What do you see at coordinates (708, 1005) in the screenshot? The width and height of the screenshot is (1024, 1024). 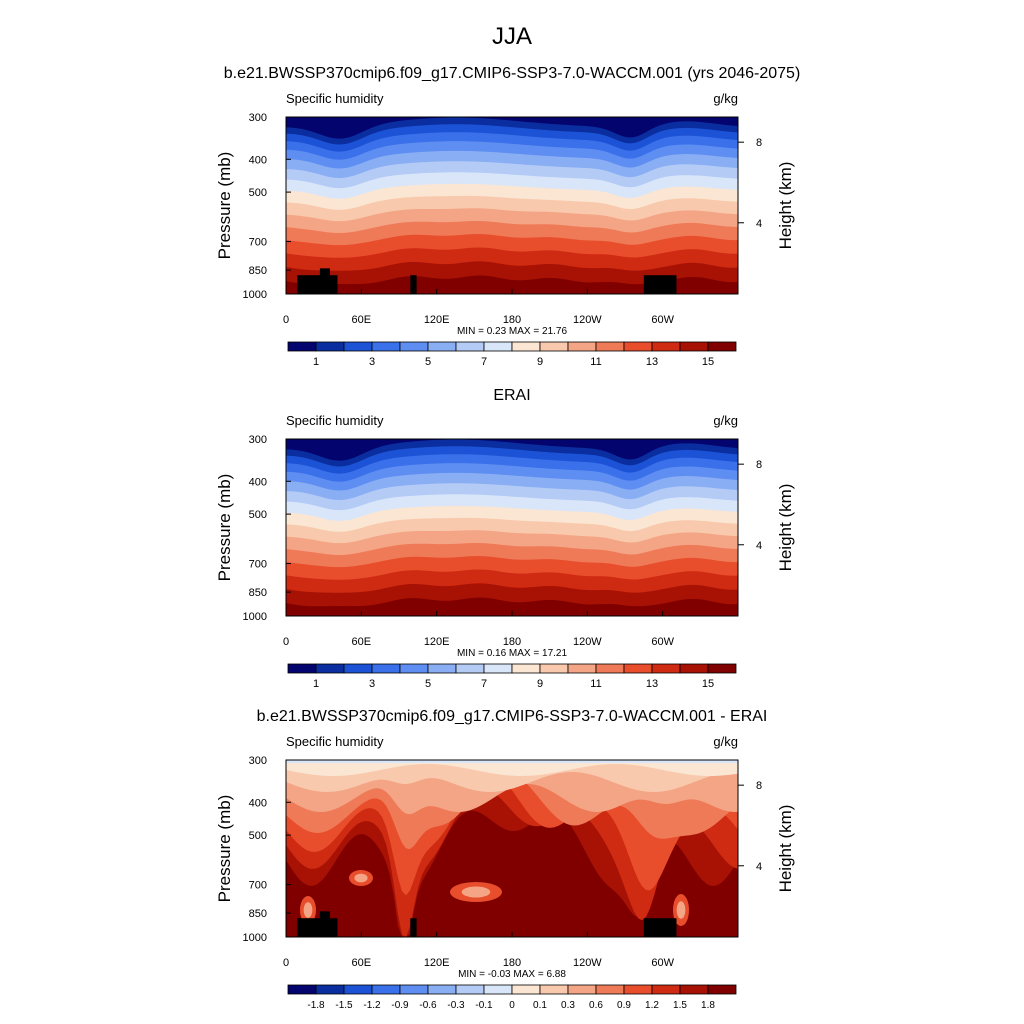 I see `colorbar-label: 1.8` at bounding box center [708, 1005].